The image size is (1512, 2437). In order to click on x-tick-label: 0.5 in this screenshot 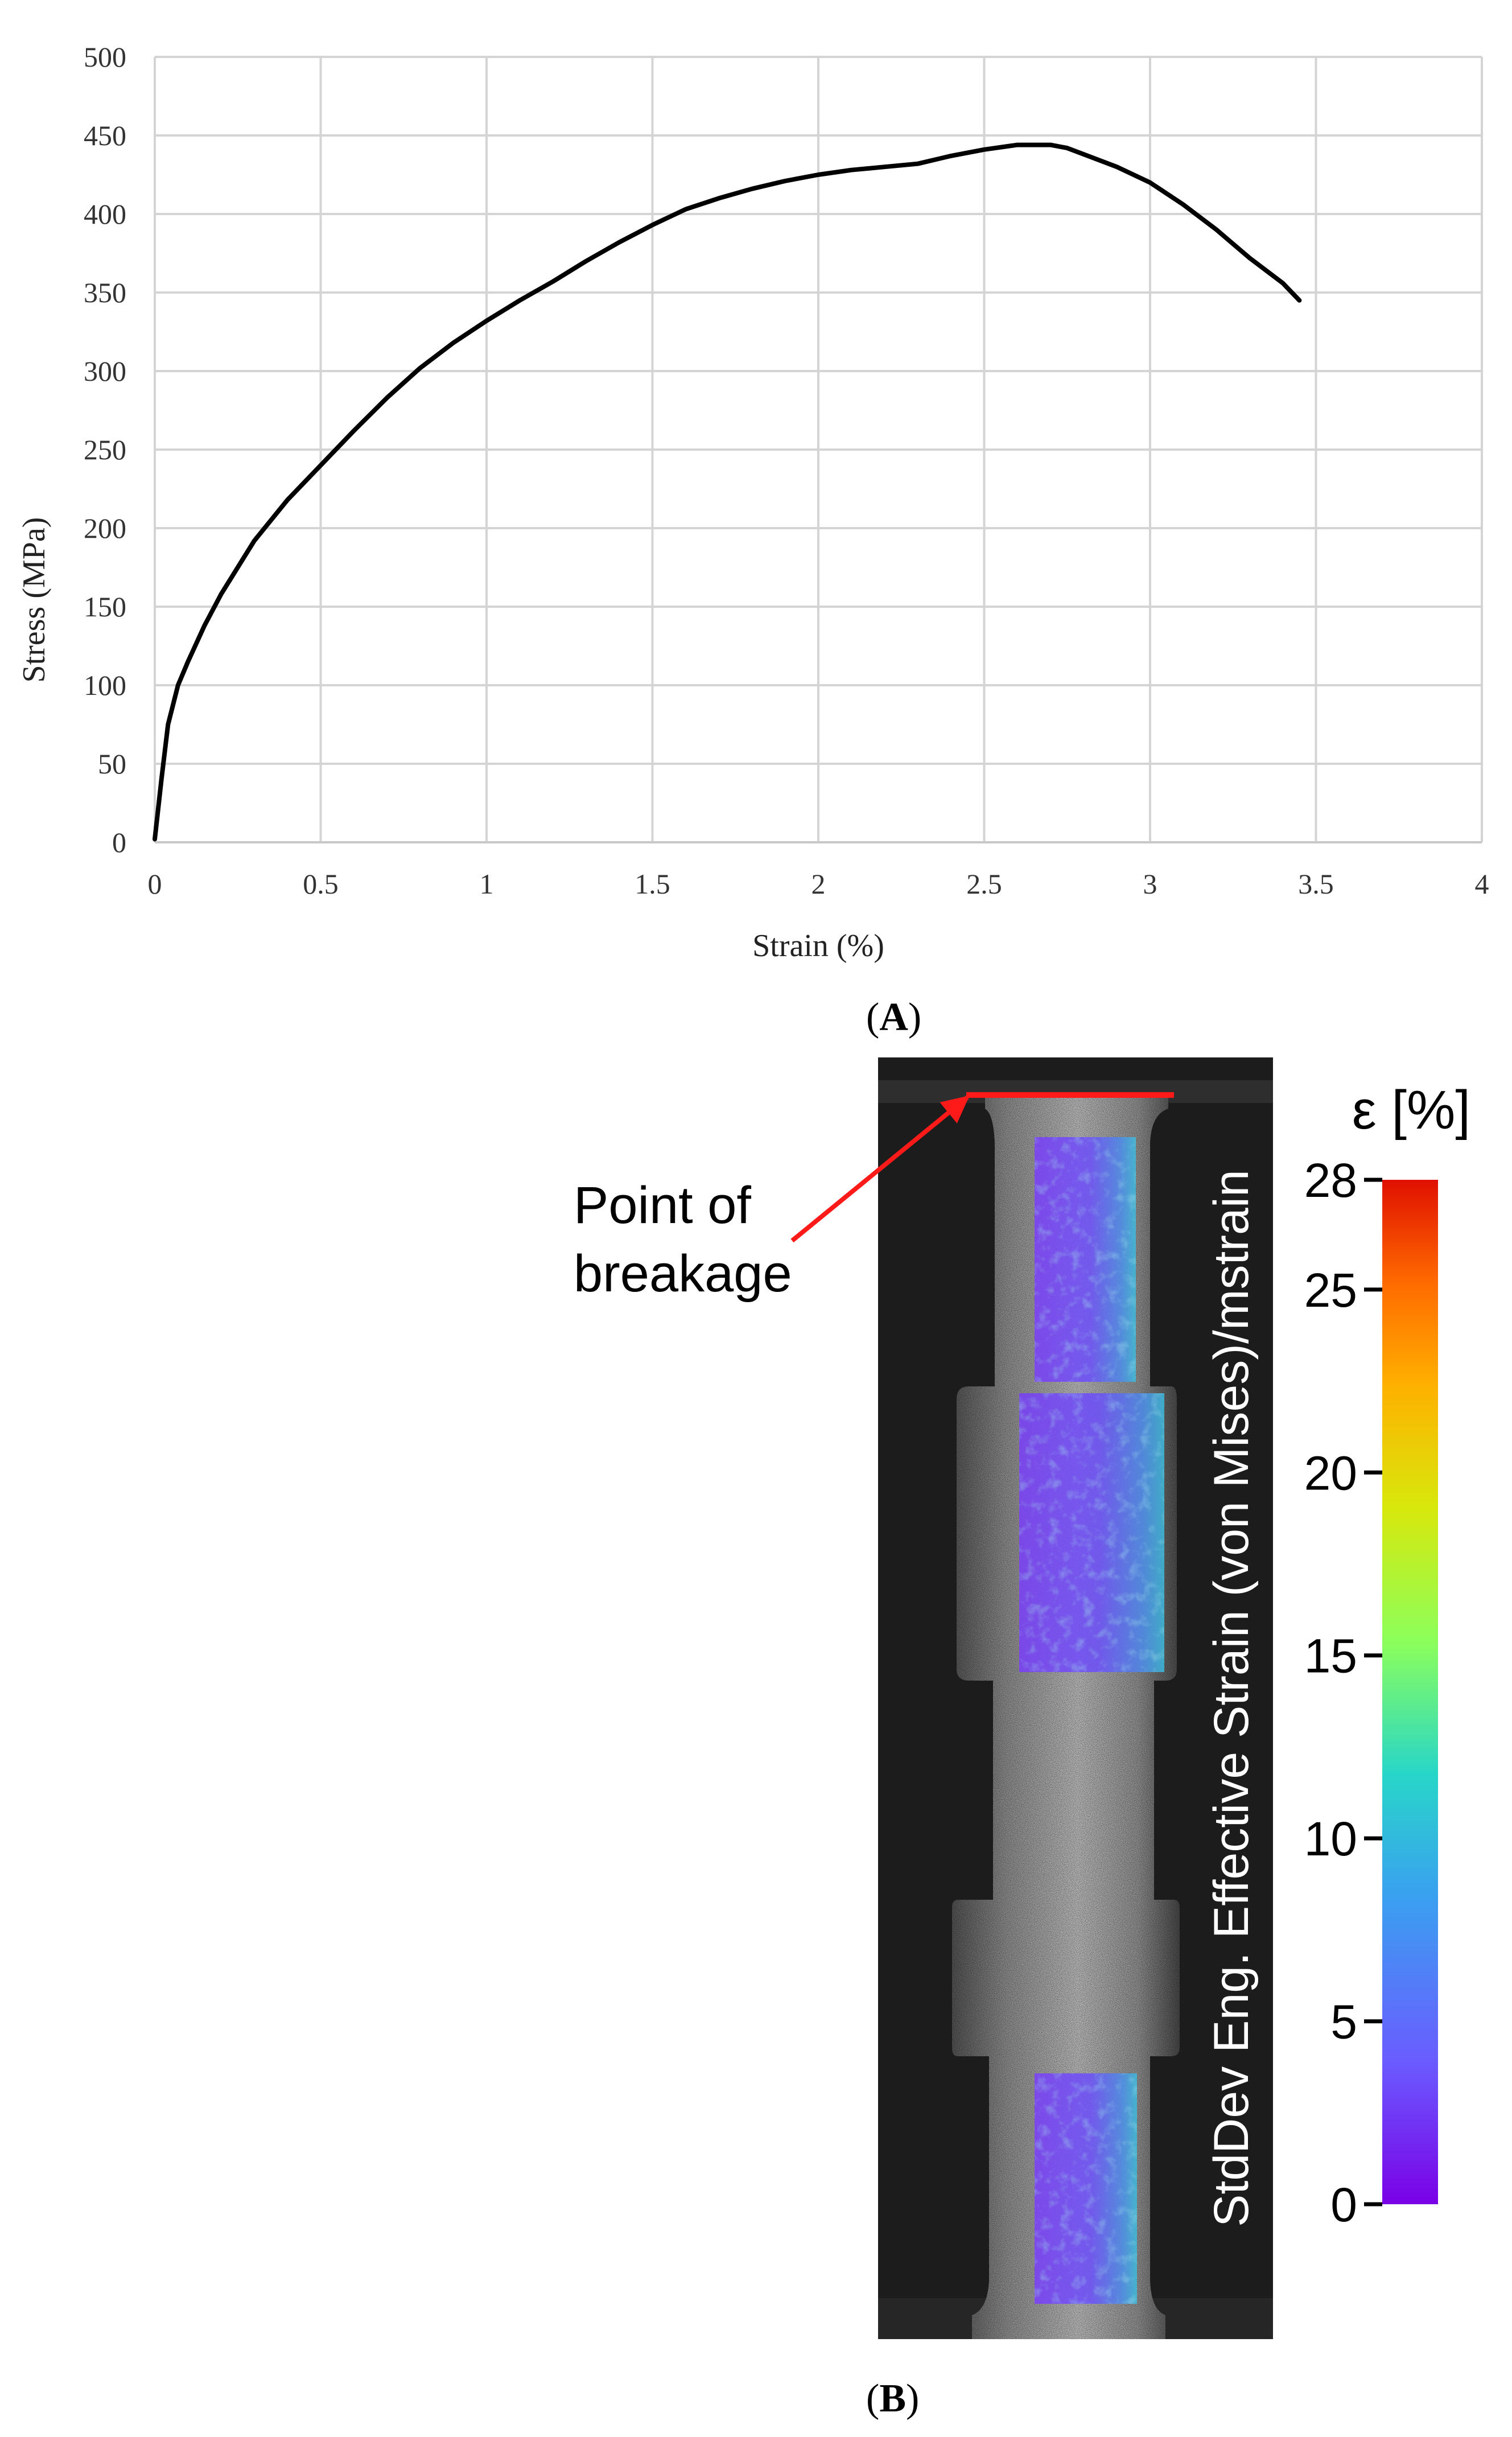, I will do `click(321, 884)`.